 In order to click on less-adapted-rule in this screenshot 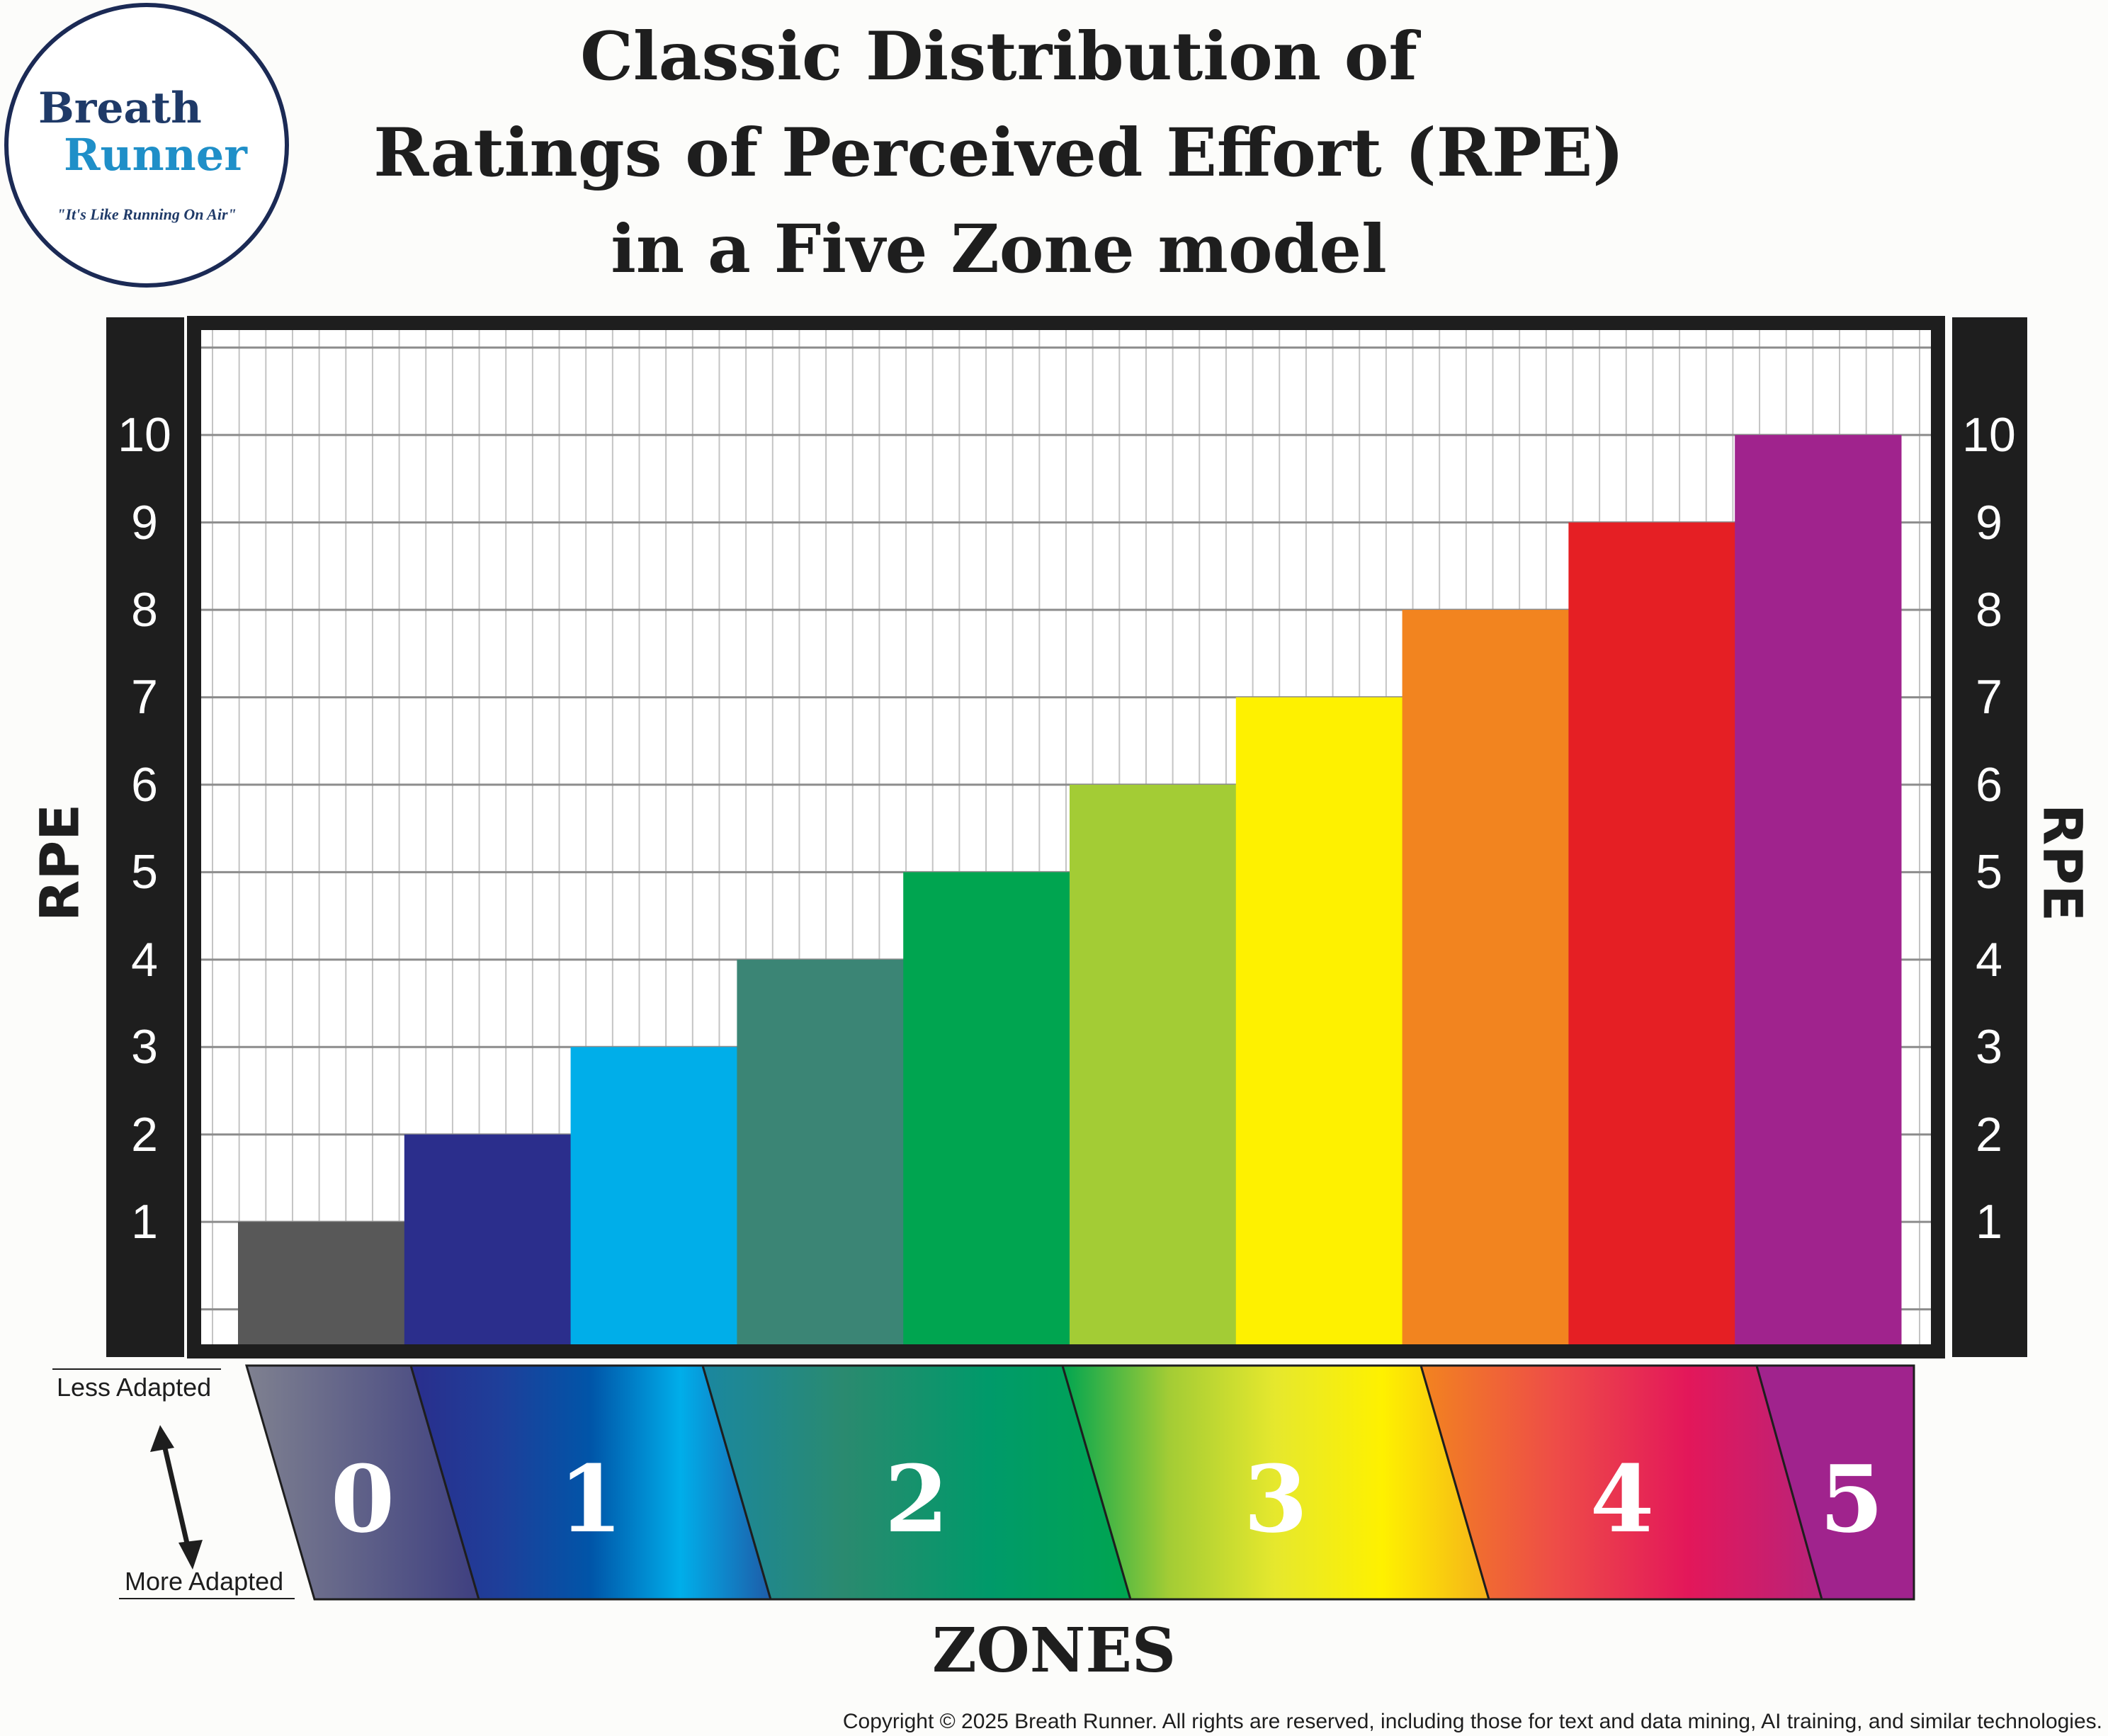, I will do `click(137, 1369)`.